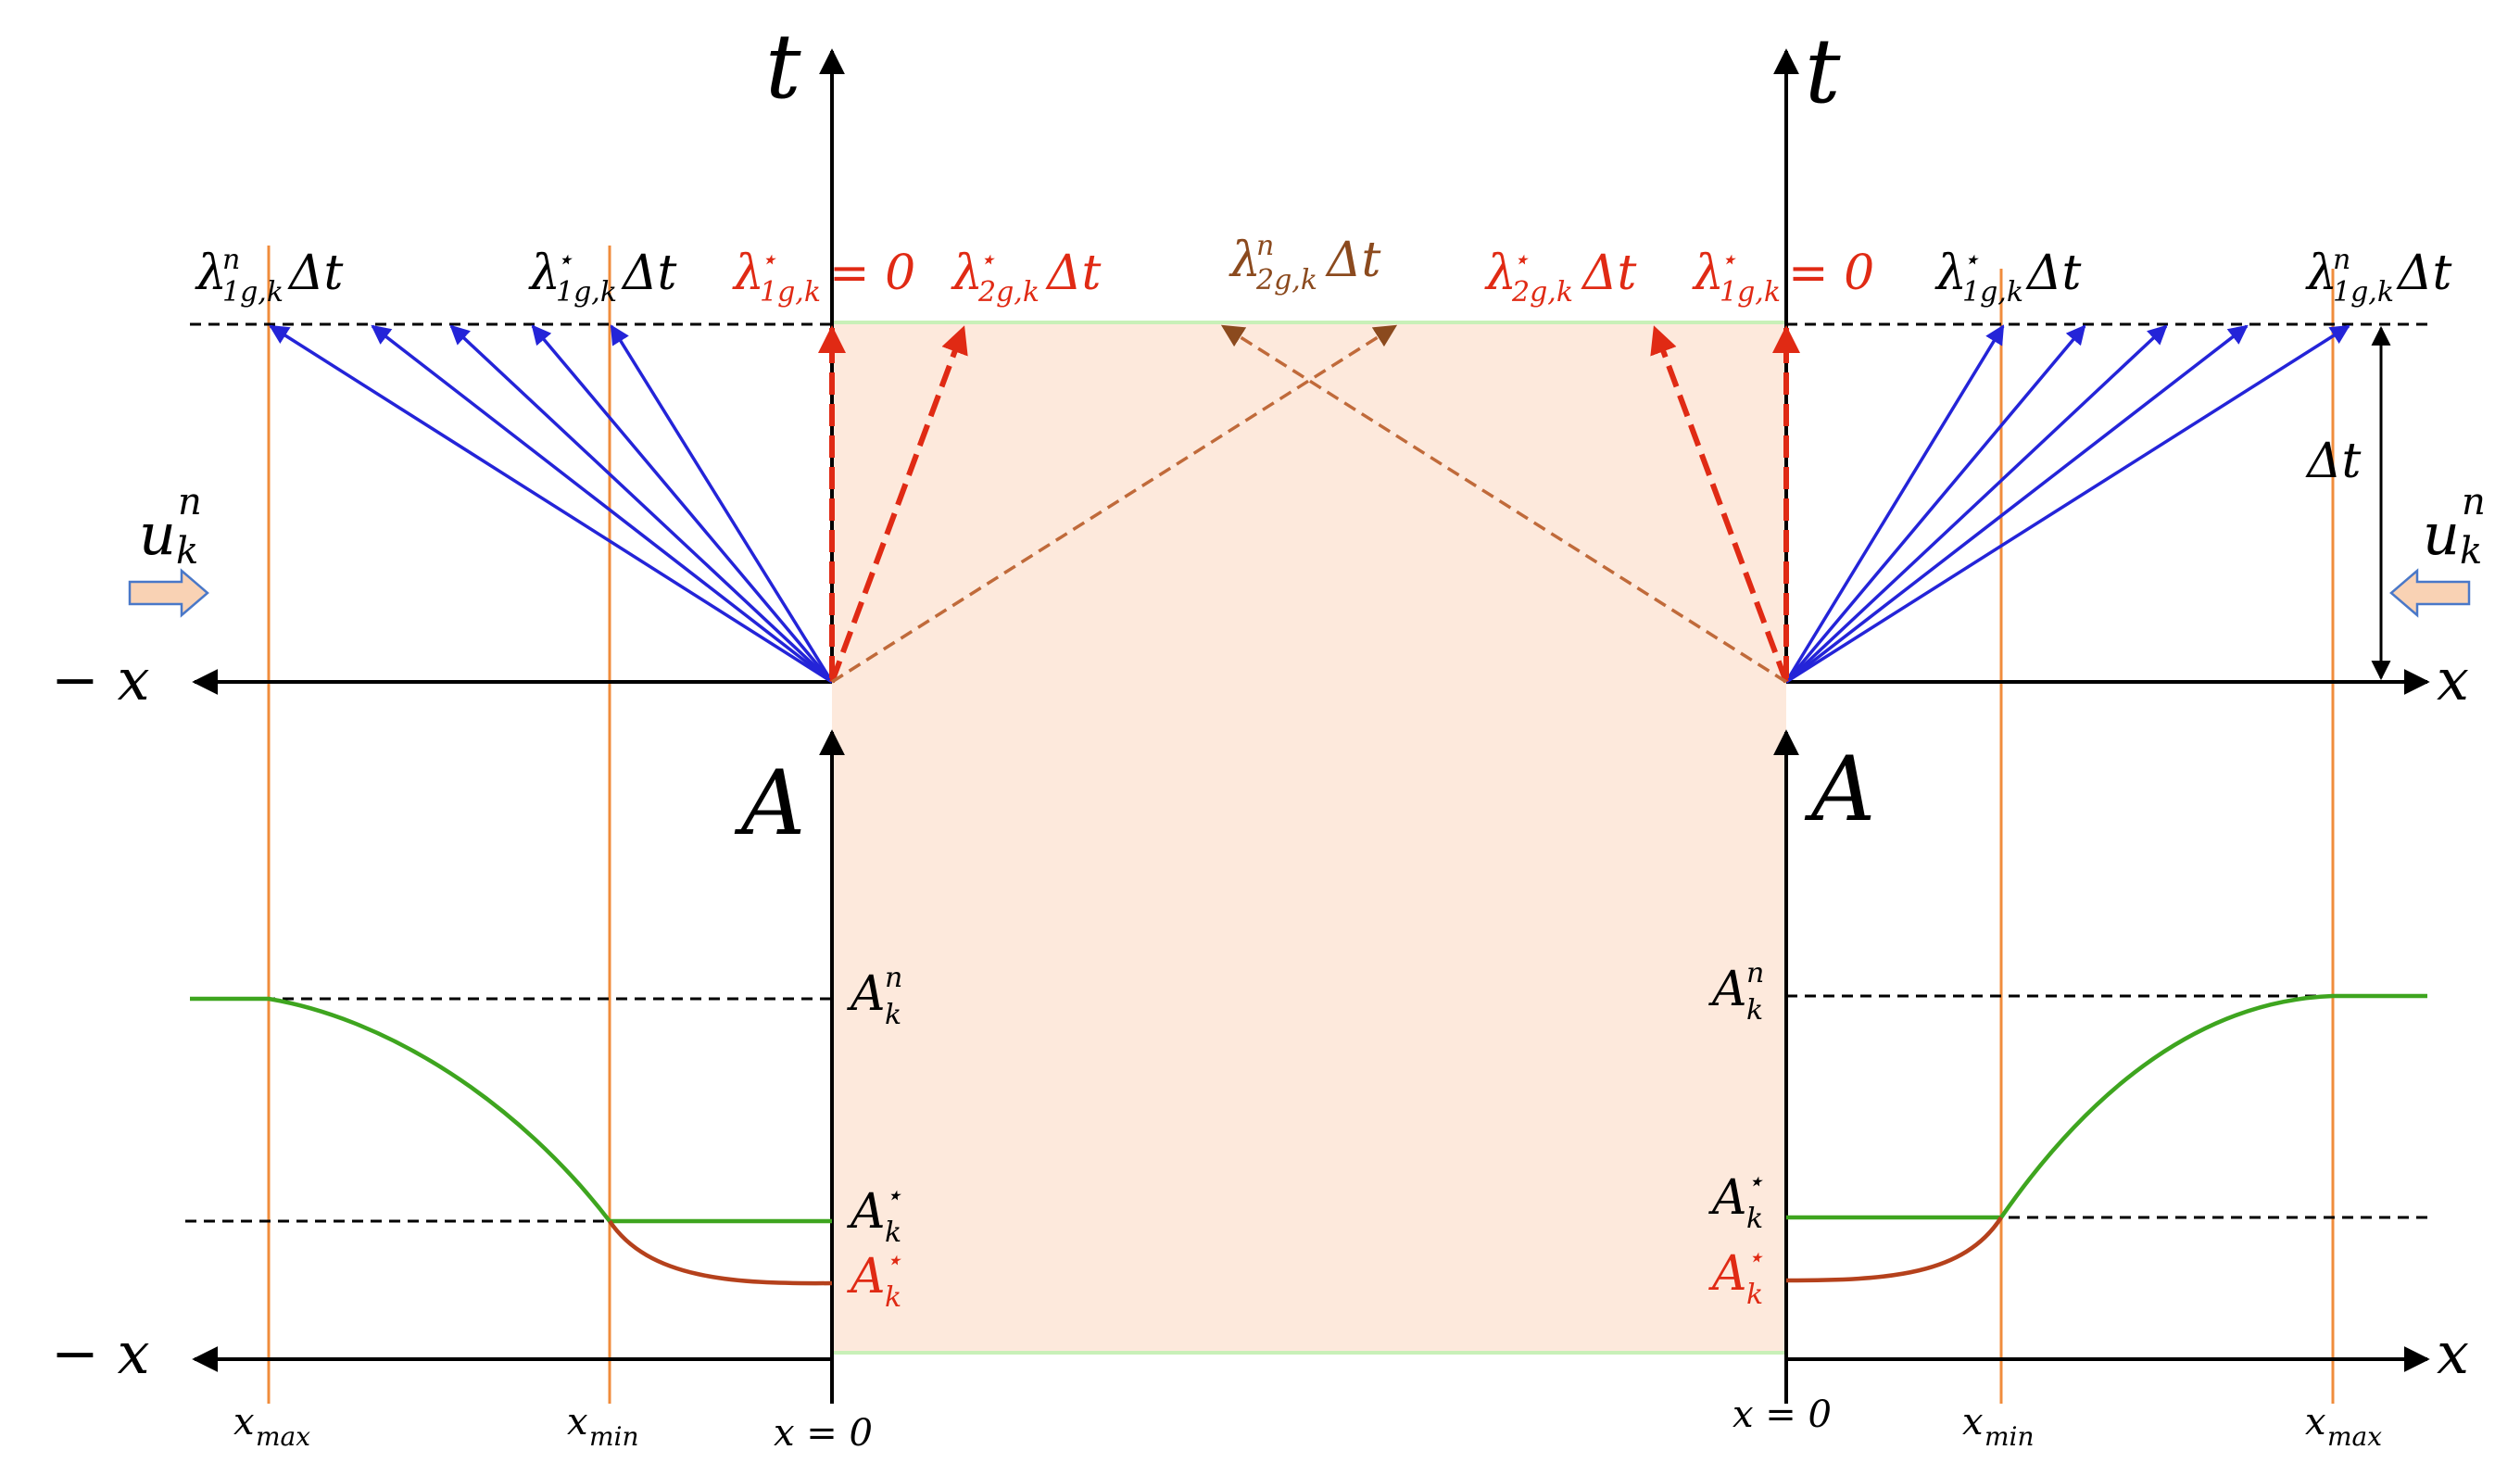 The image size is (2520, 1475). I want to click on left-neg-x-label-bottom: − x, so click(100, 1353).